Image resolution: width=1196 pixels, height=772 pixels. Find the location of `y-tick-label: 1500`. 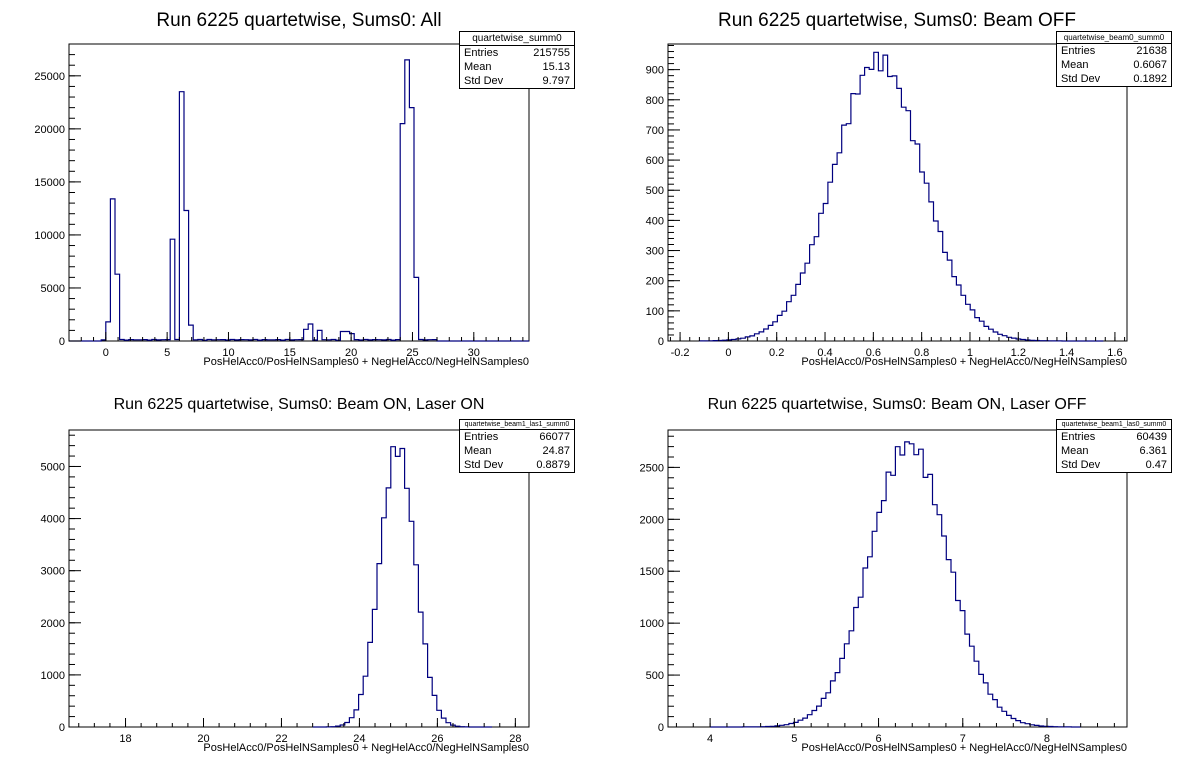

y-tick-label: 1500 is located at coordinates (652, 572).